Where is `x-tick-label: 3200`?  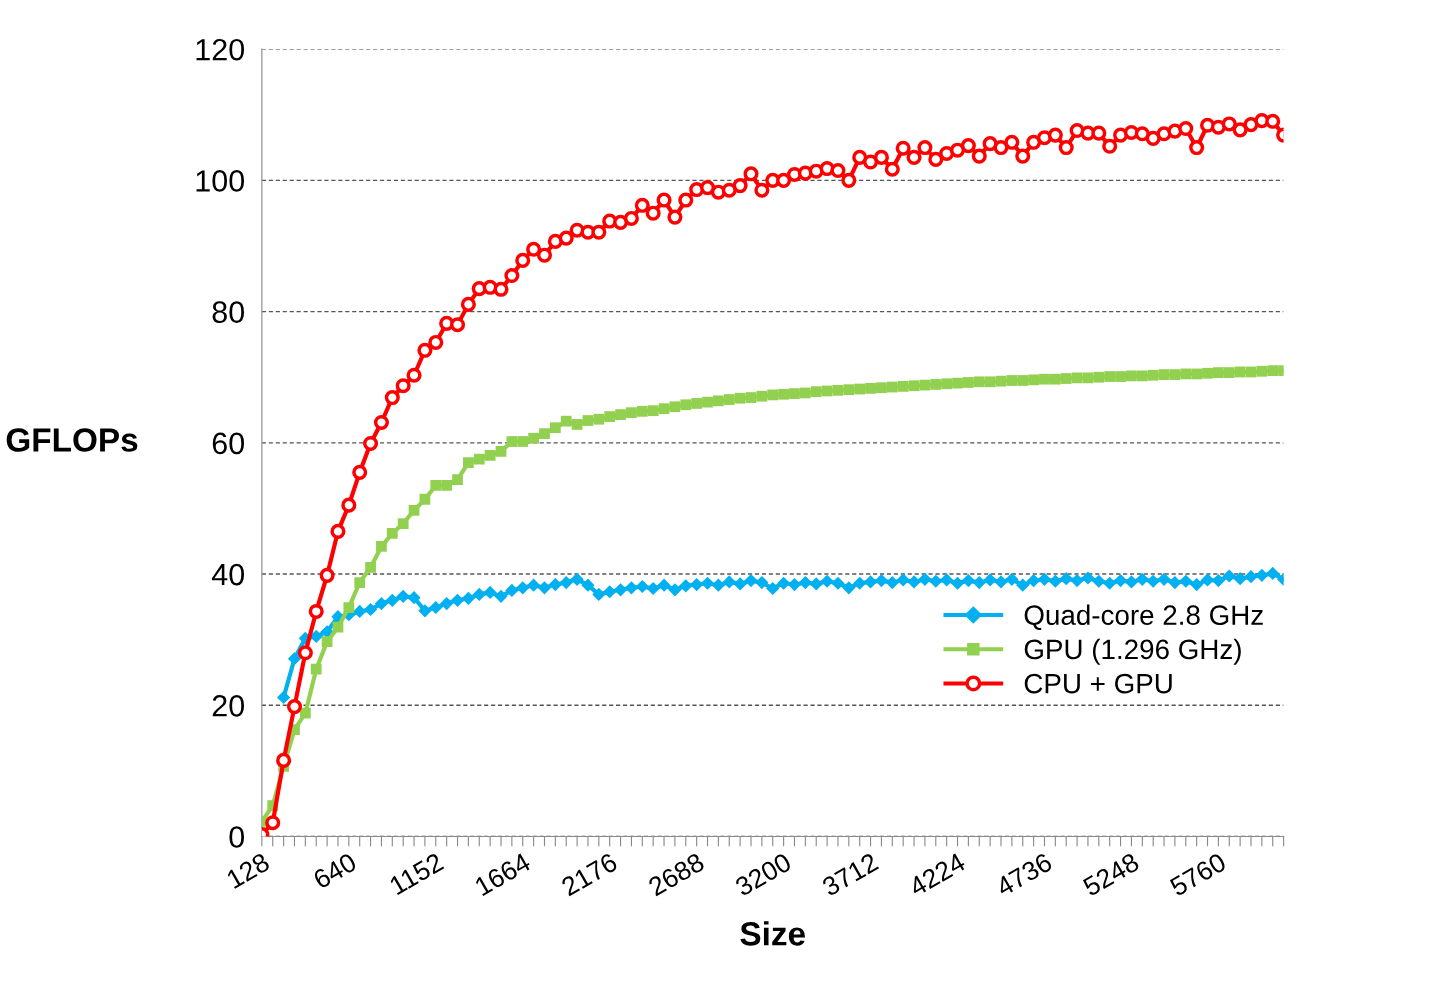
x-tick-label: 3200 is located at coordinates (763, 874).